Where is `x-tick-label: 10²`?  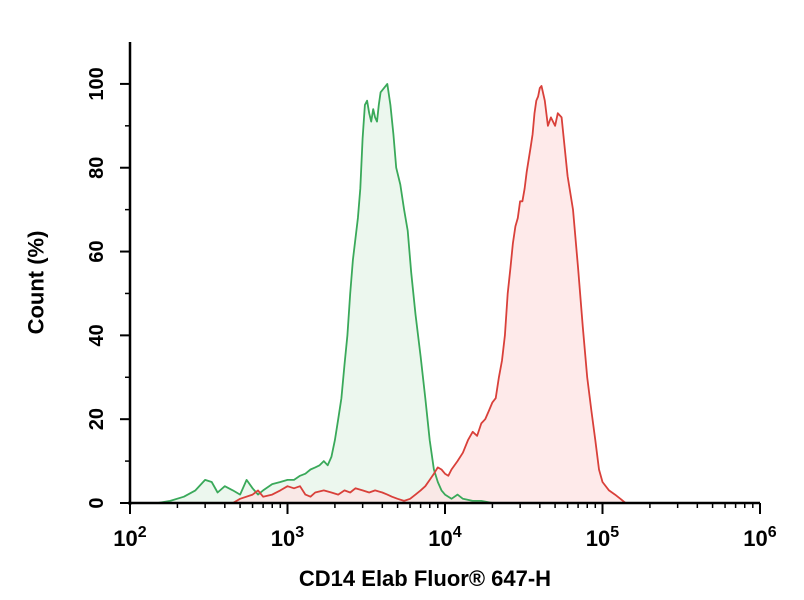 x-tick-label: 10² is located at coordinates (129, 537).